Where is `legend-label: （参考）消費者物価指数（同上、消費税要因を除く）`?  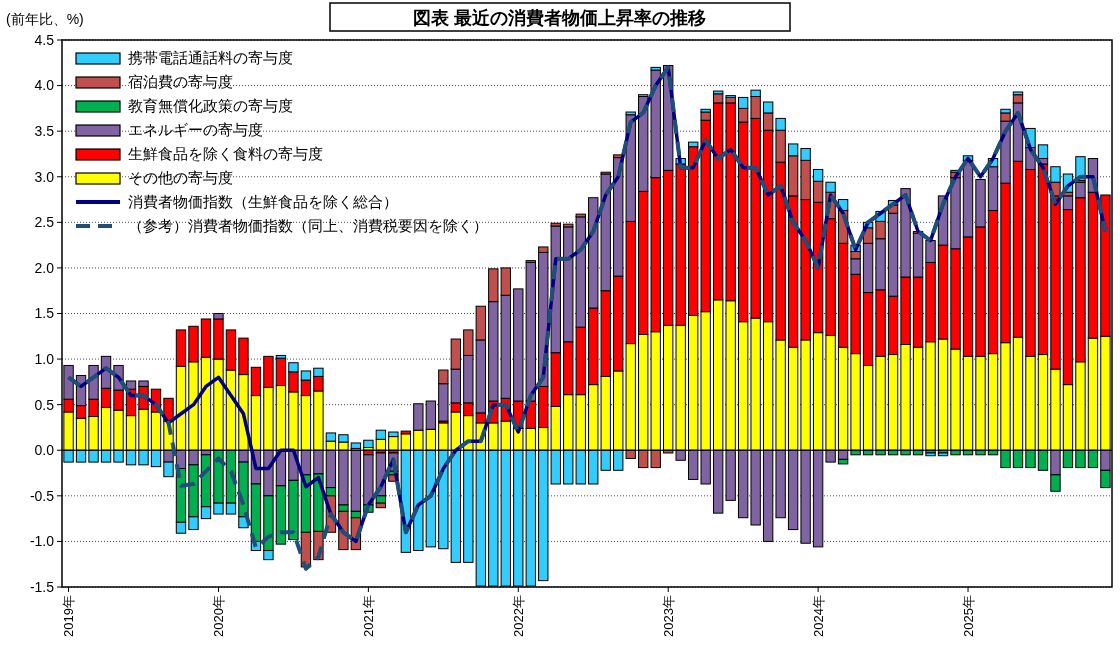
legend-label: （参考）消費者物価指数（同上、消費税要因を除く） is located at coordinates (308, 226).